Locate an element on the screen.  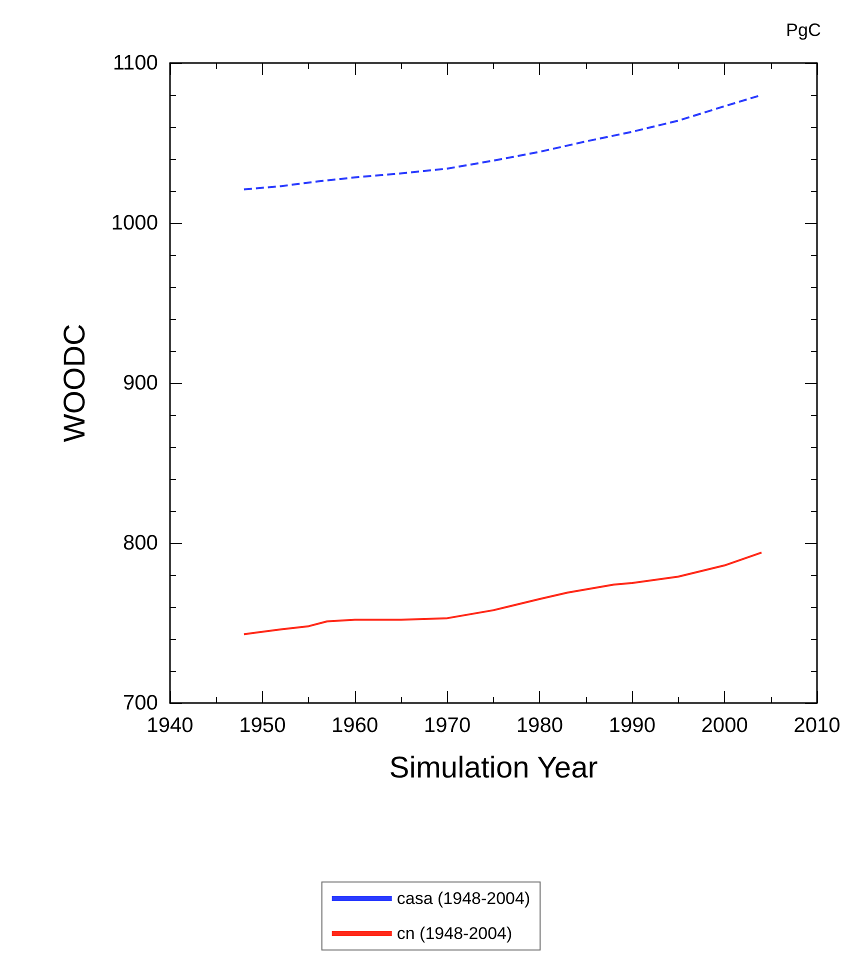
x-tick-label: 1970 is located at coordinates (447, 725).